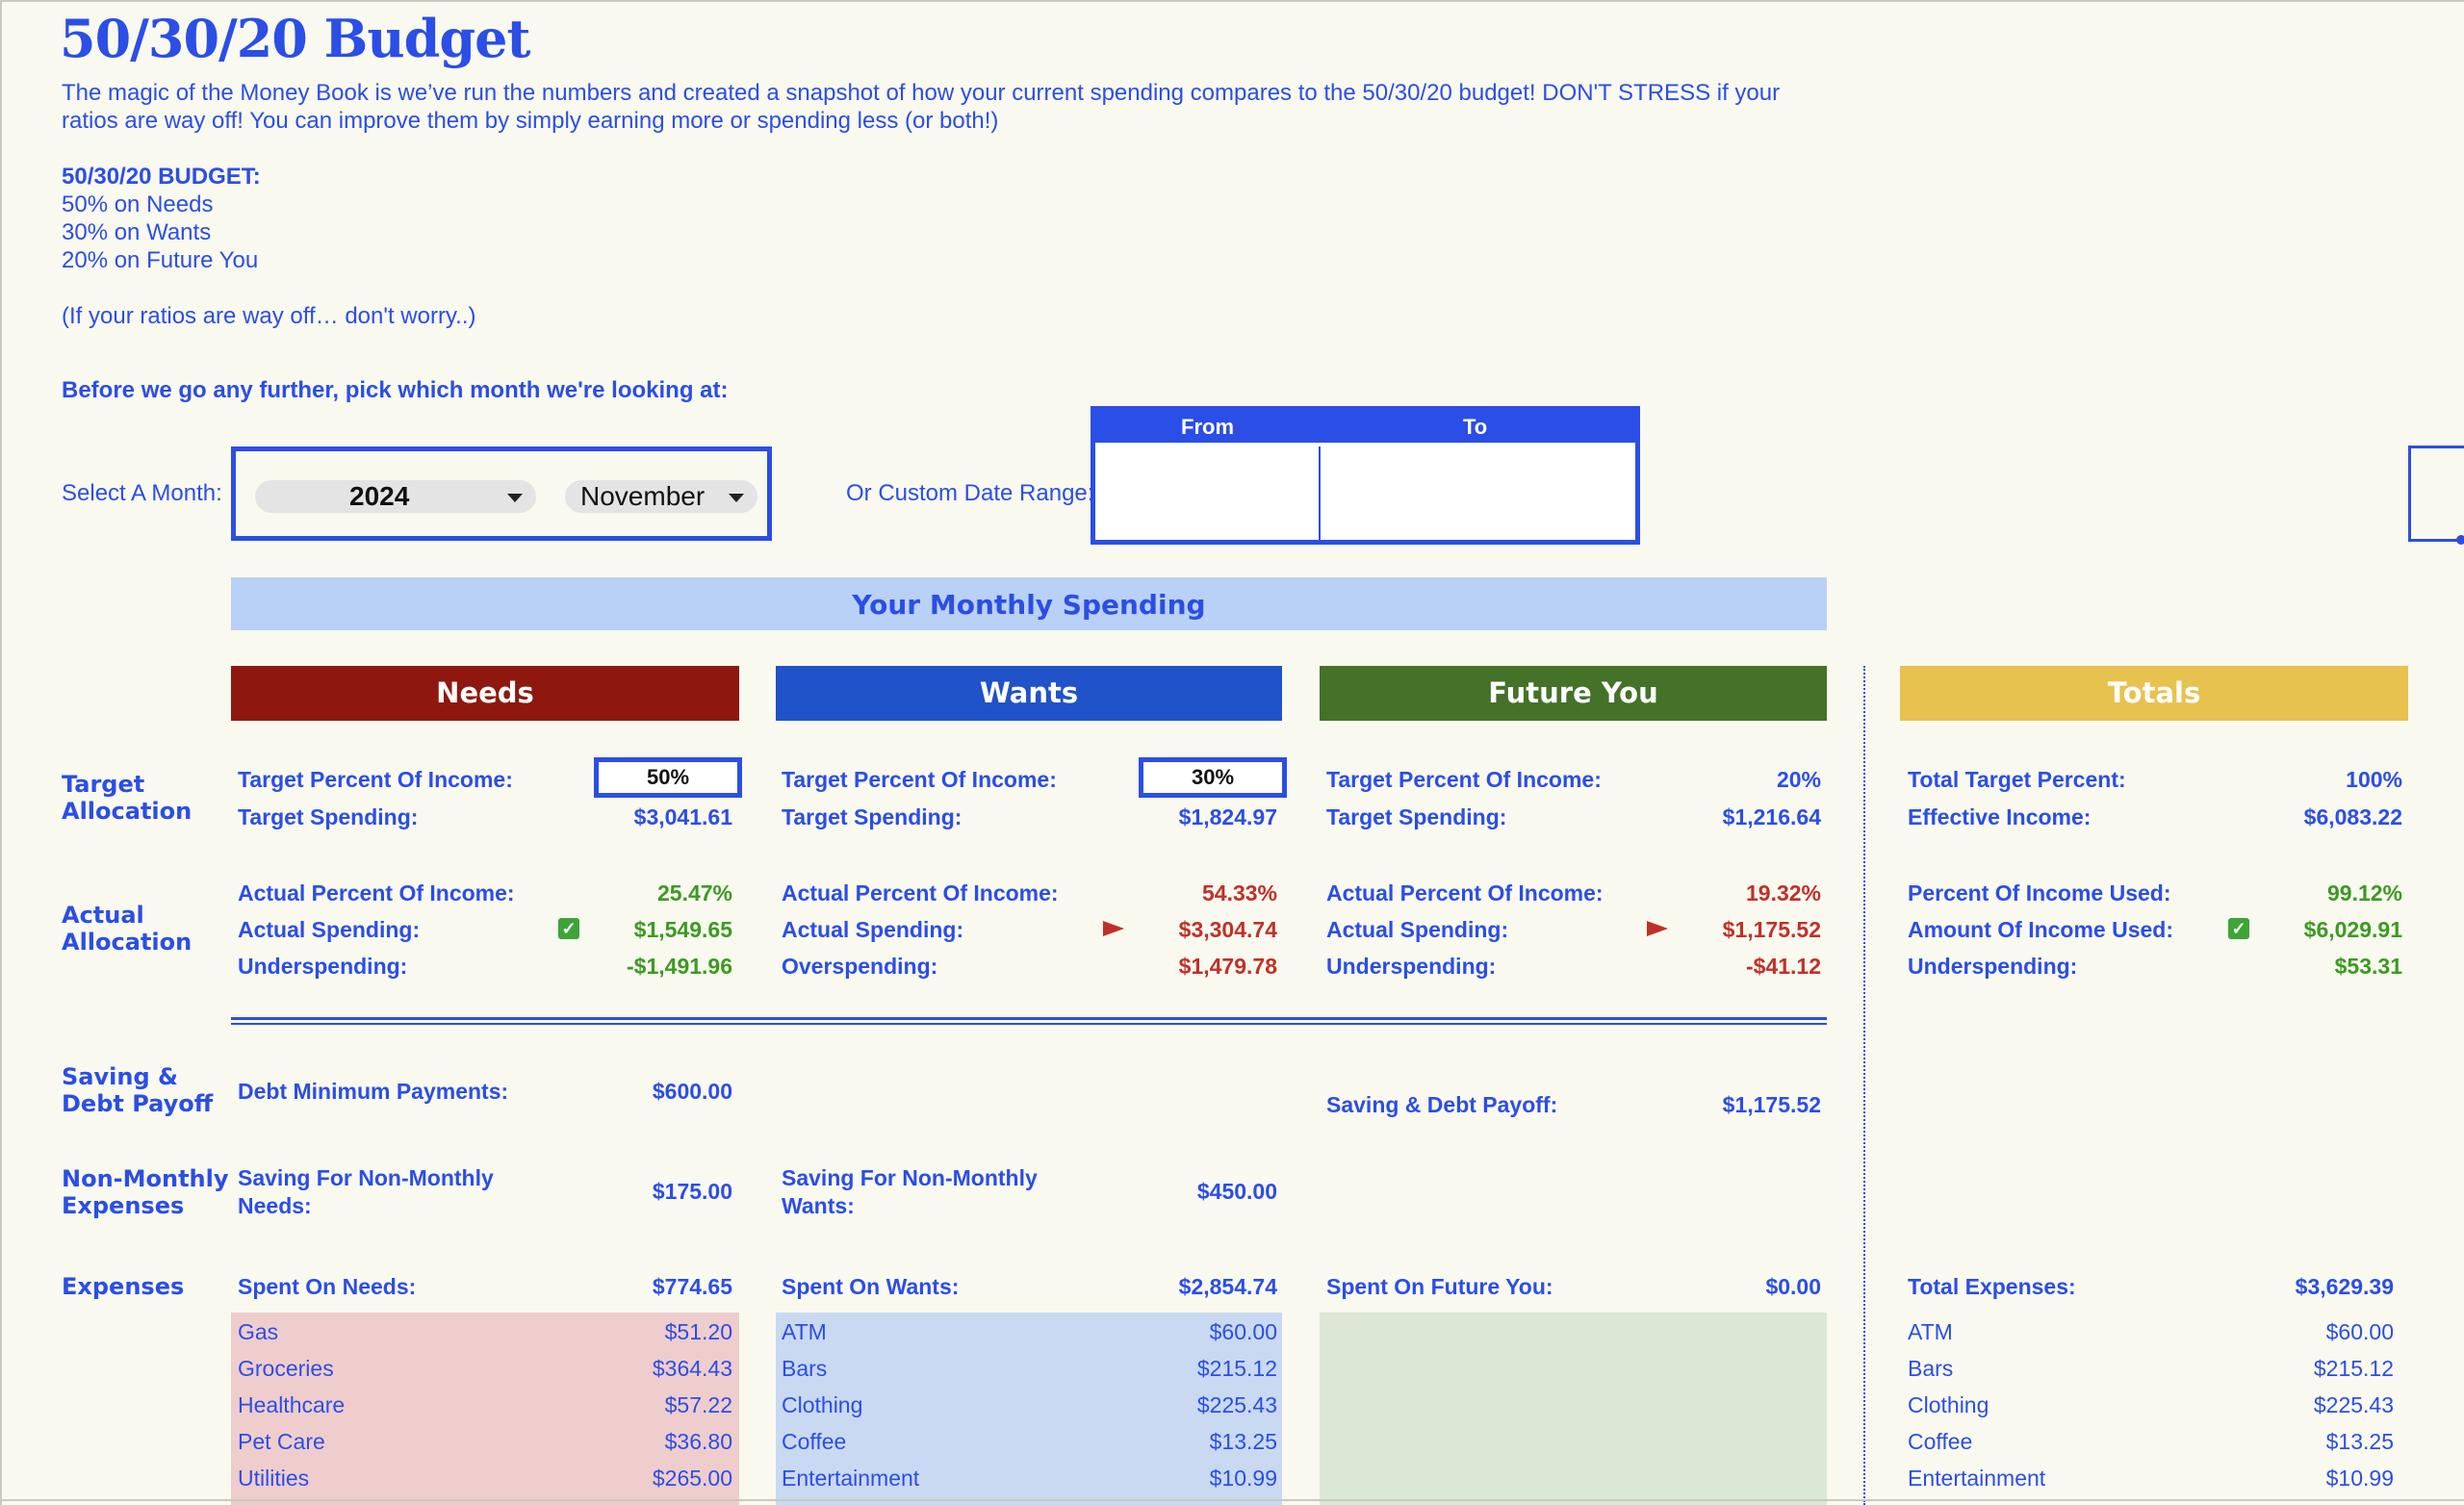 The width and height of the screenshot is (2464, 1505). Describe the element at coordinates (1771, 929) in the screenshot. I see `future-actual-spend: $1,175.52` at that location.